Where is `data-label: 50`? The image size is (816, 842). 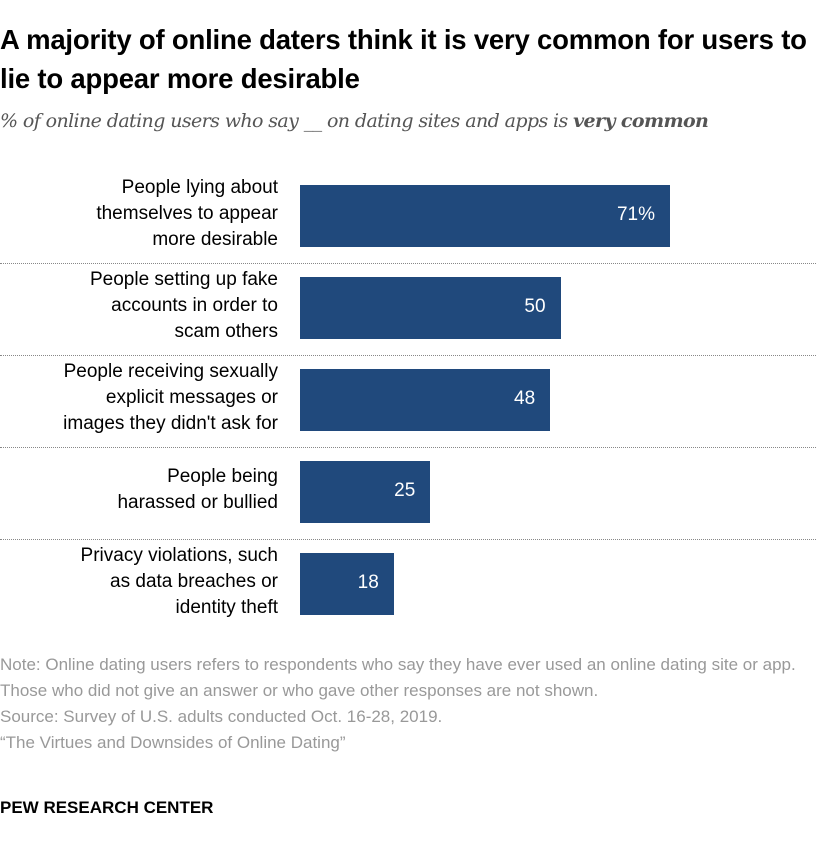
data-label: 50 is located at coordinates (535, 306).